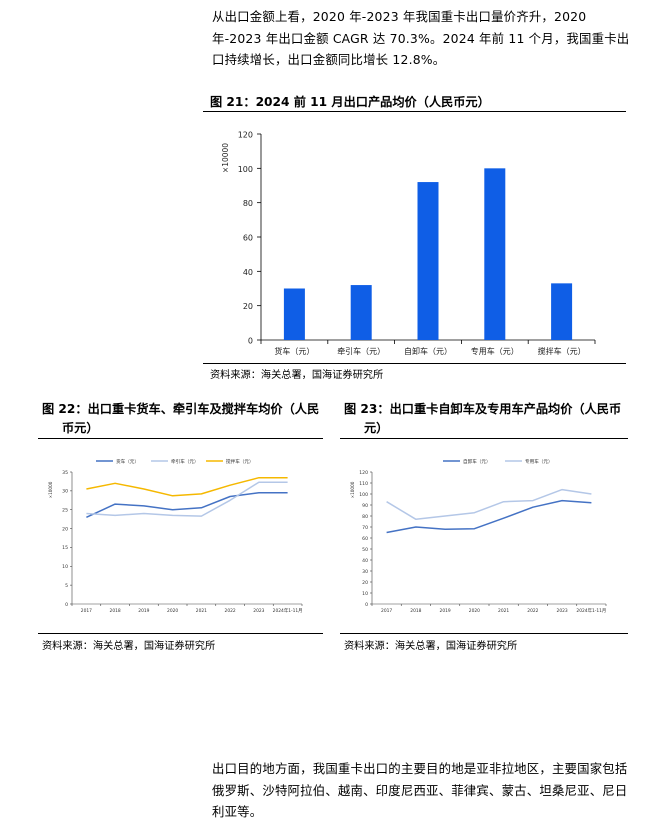 The image size is (671, 823). What do you see at coordinates (431, 646) in the screenshot?
I see `figure-23-source: 资料来源：海关总署，国海证券研究所` at bounding box center [431, 646].